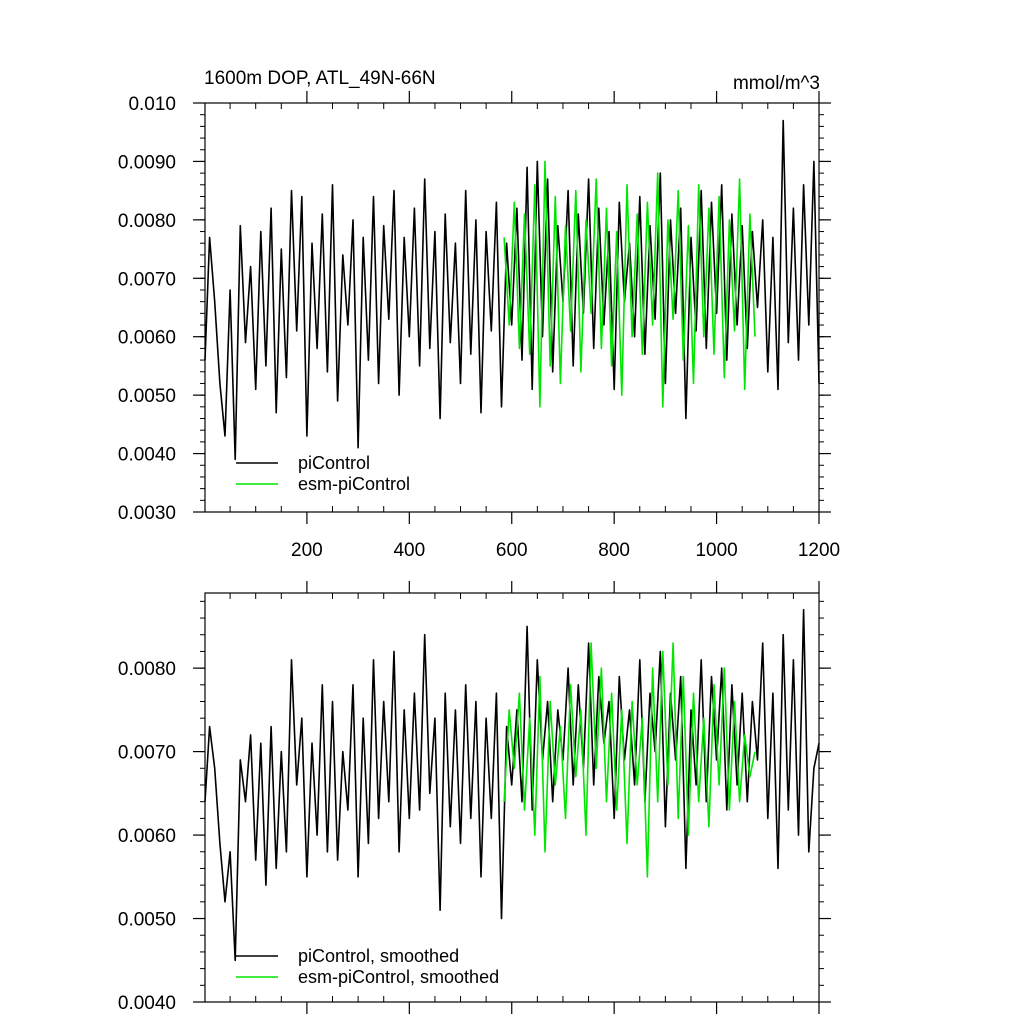  Describe the element at coordinates (147, 513) in the screenshot. I see `y-tick-label: 0.0030` at that location.